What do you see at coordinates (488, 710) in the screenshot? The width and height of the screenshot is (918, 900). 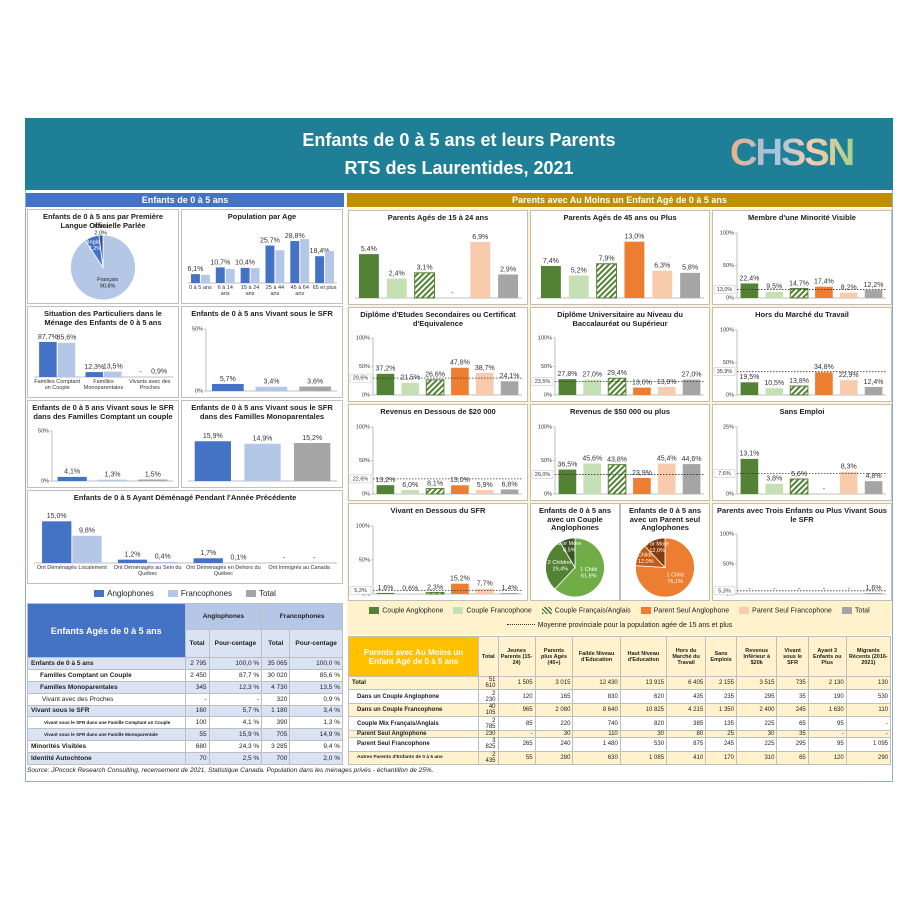 I see `cell: 40 105` at bounding box center [488, 710].